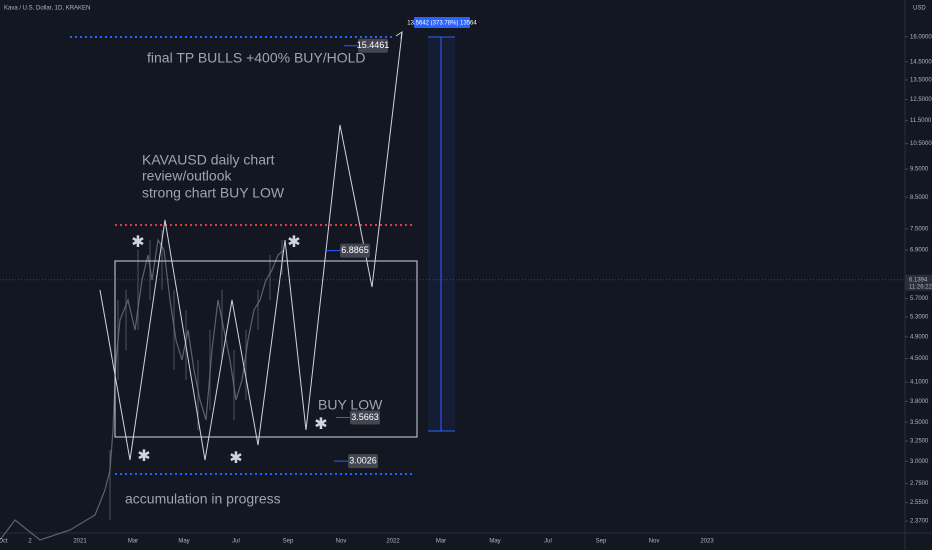 Image resolution: width=932 pixels, height=550 pixels. I want to click on chart-title: Kava / U.S. Dollar, 1D, KRAKEN, so click(47, 9).